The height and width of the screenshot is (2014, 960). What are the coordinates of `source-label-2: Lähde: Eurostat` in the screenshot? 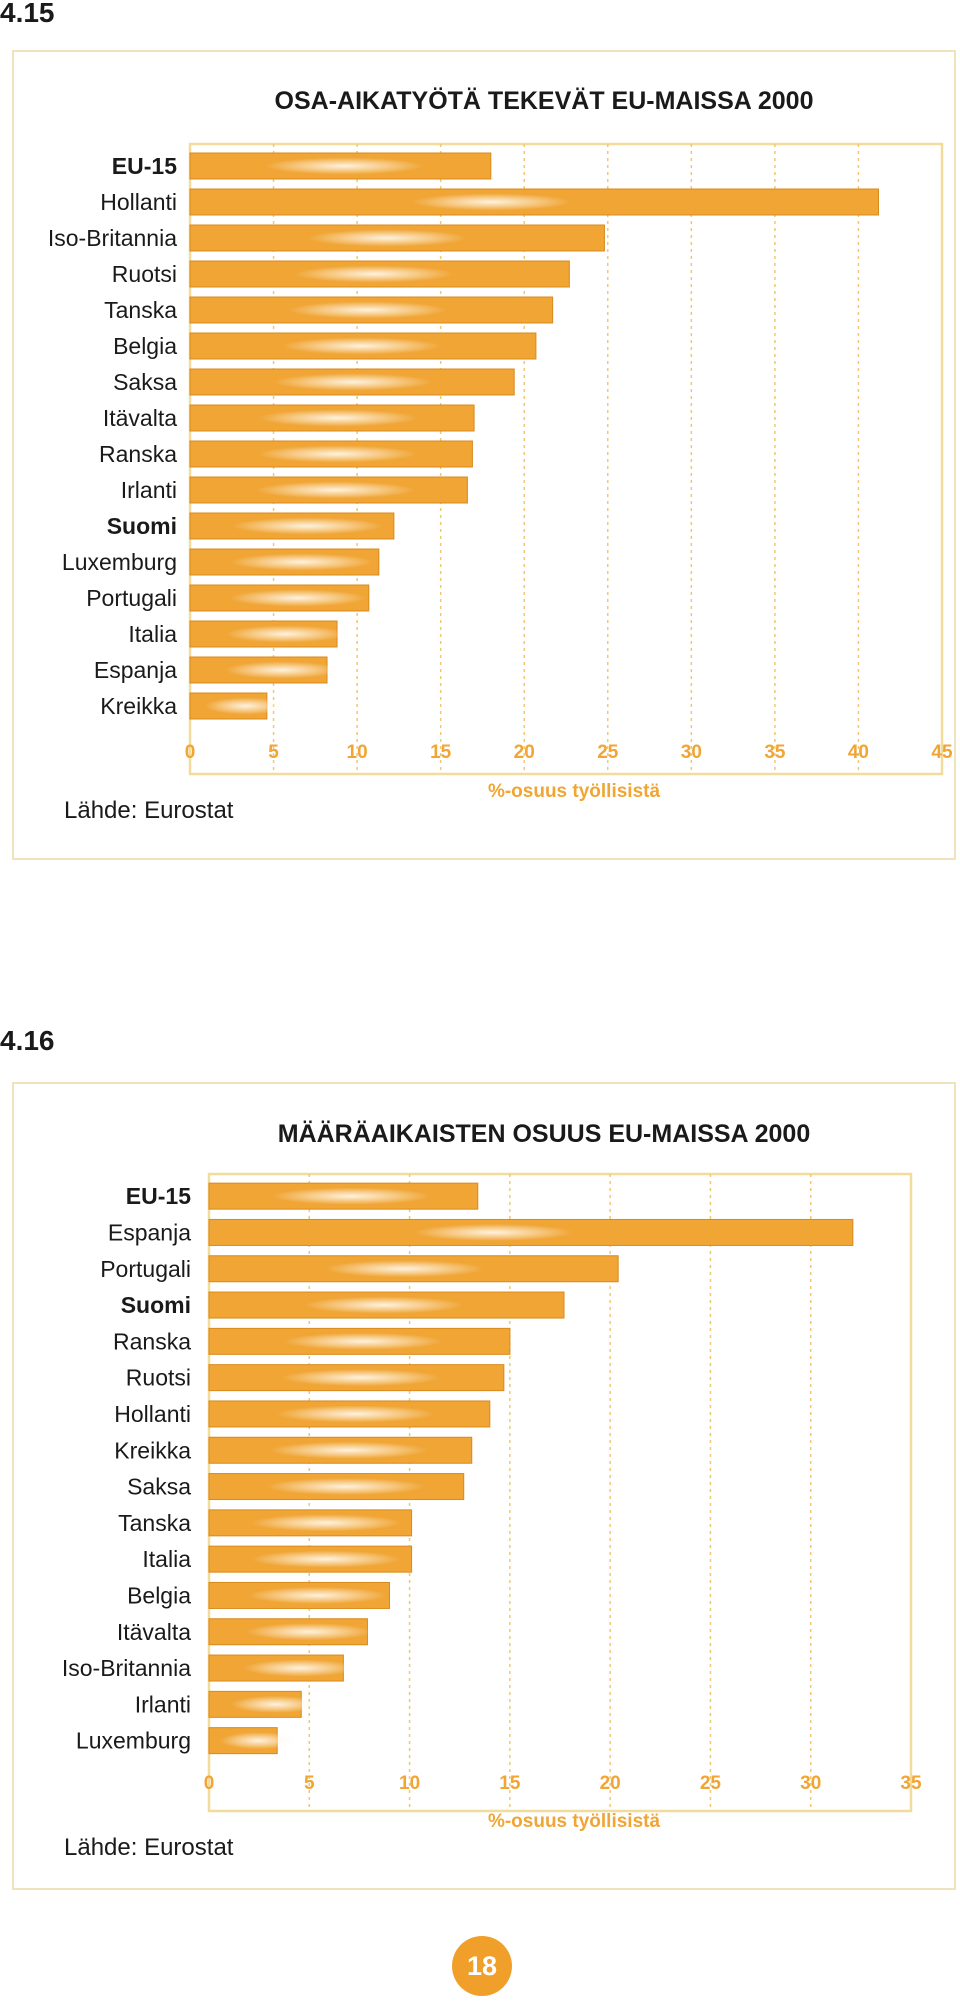 It's located at (149, 1847).